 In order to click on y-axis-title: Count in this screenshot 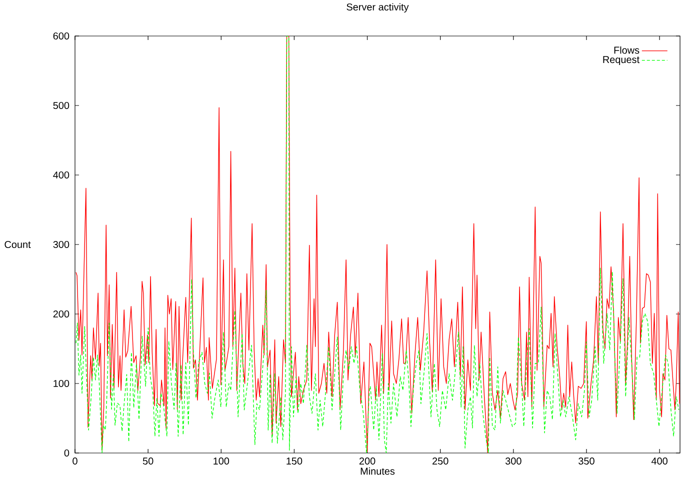, I will do `click(17, 244)`.